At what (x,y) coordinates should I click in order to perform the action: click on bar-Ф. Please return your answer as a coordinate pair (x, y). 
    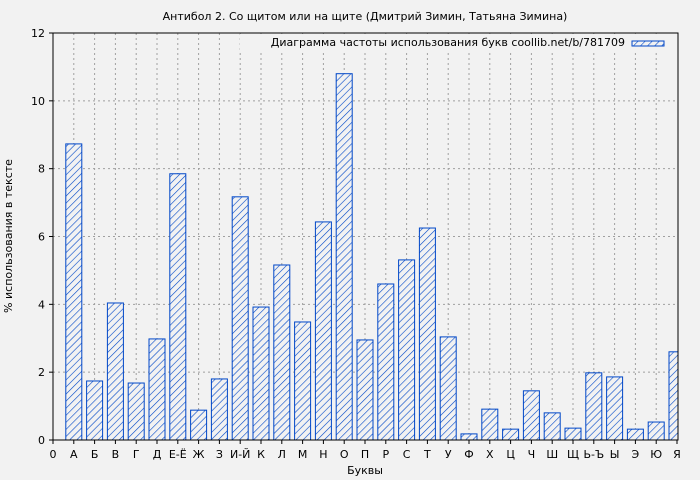
    Looking at the image, I should click on (469, 436).